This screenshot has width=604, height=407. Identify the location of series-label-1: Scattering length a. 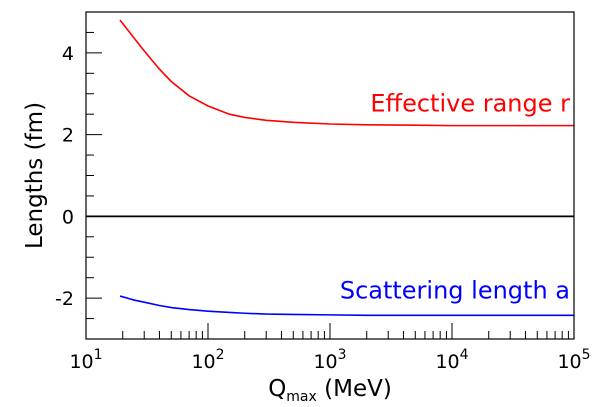
(455, 290).